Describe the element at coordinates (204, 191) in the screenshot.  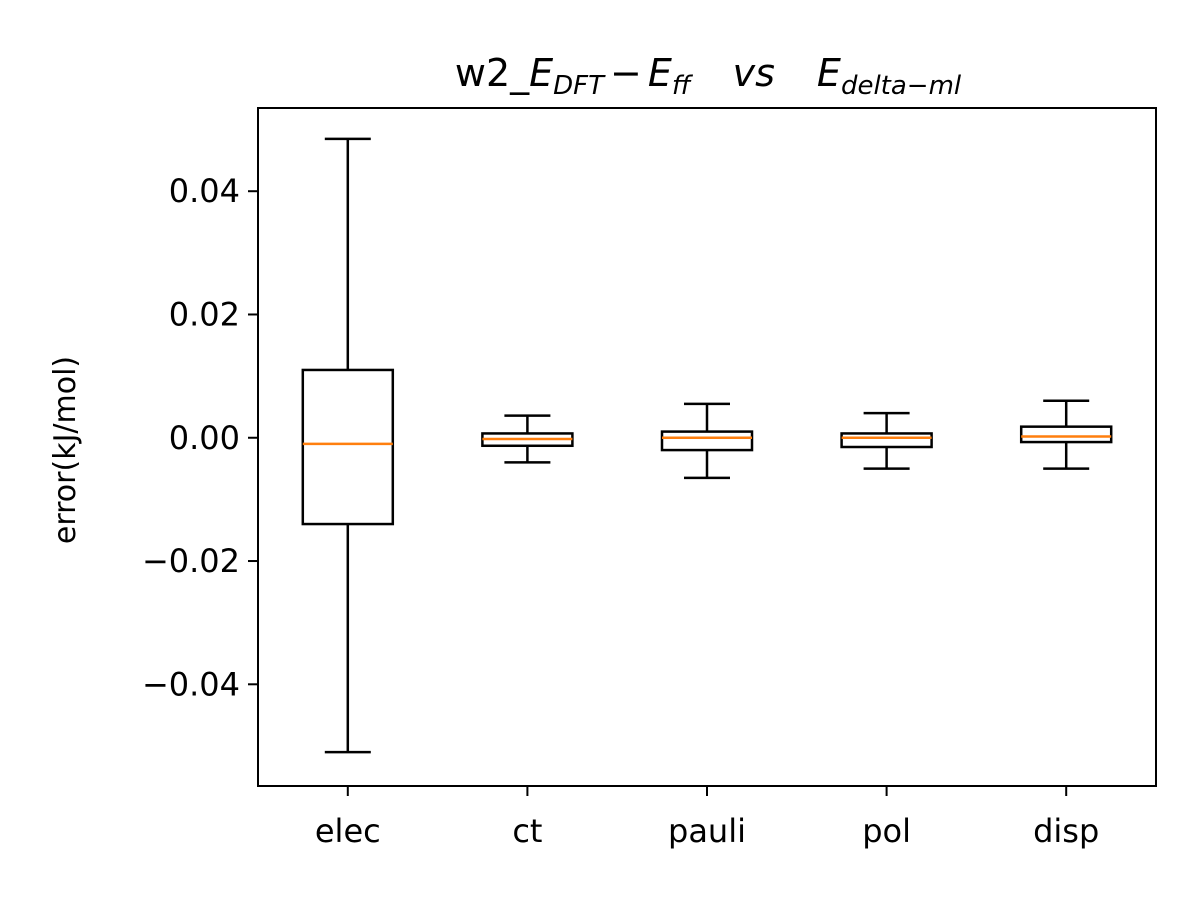
I see `y-tick-label-4: 0.04` at that location.